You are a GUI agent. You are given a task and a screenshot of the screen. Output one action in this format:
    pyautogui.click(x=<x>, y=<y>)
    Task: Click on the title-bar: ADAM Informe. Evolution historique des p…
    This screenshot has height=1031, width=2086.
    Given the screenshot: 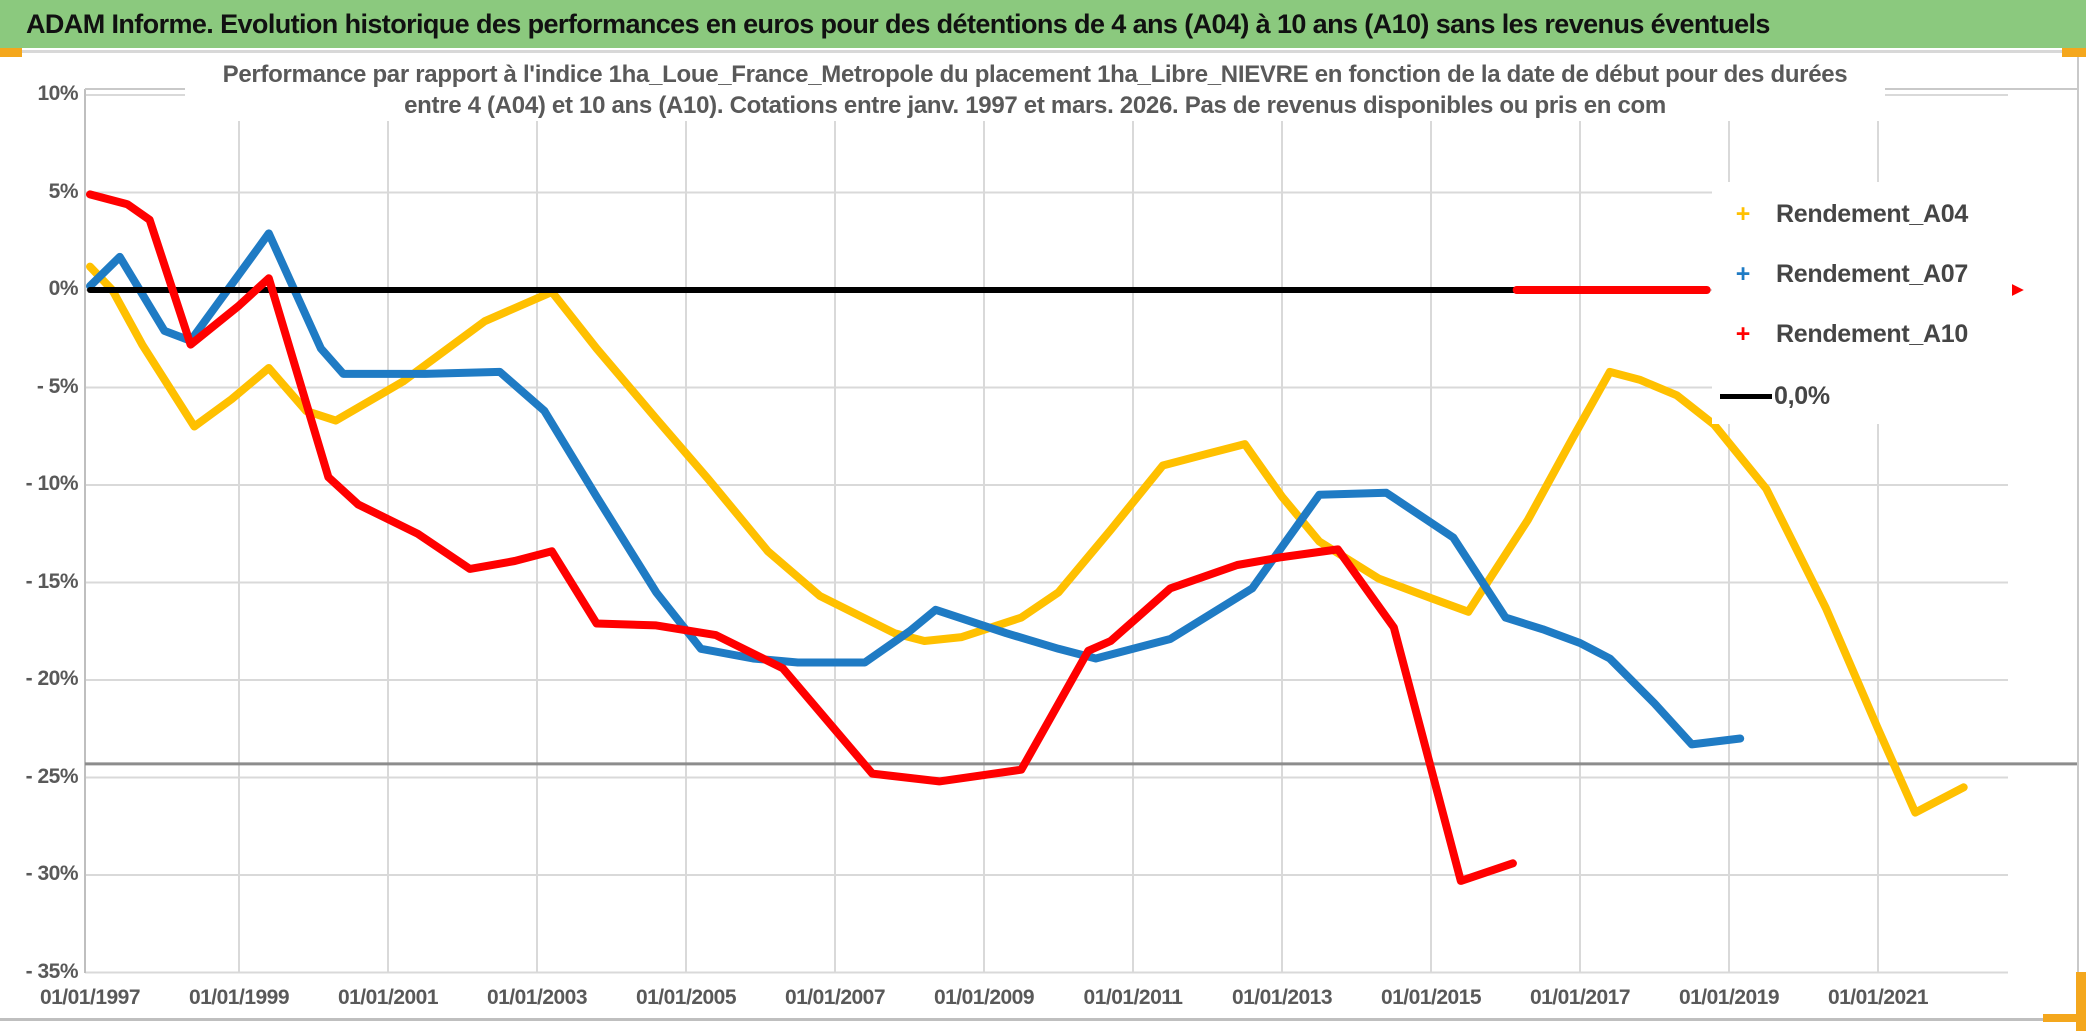 What is the action you would take?
    pyautogui.click(x=1043, y=24)
    